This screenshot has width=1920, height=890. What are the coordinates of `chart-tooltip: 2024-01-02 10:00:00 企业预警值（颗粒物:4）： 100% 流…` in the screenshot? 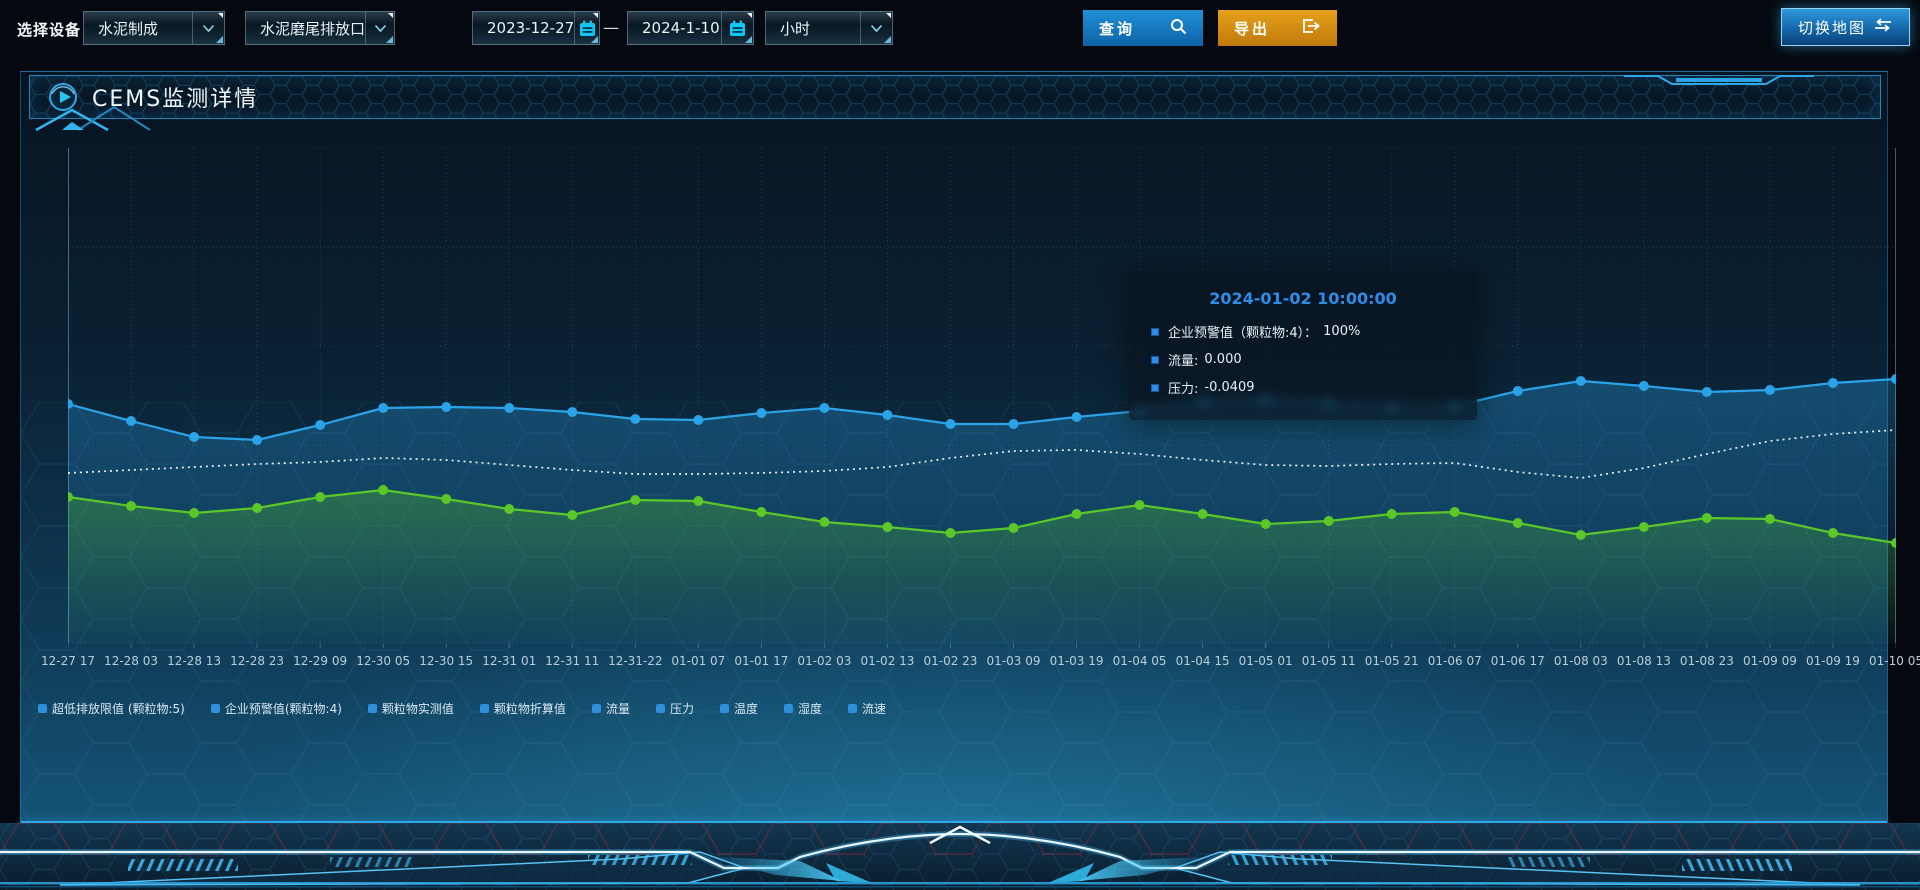 It's located at (1303, 346).